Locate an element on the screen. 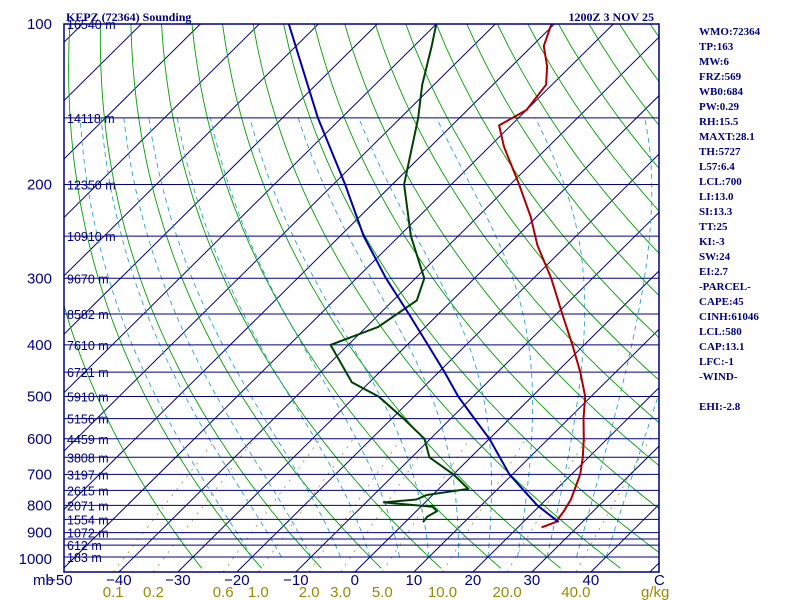 The height and width of the screenshot is (600, 800). chart-title: KEPZ (72364) Sounding is located at coordinates (128, 17).